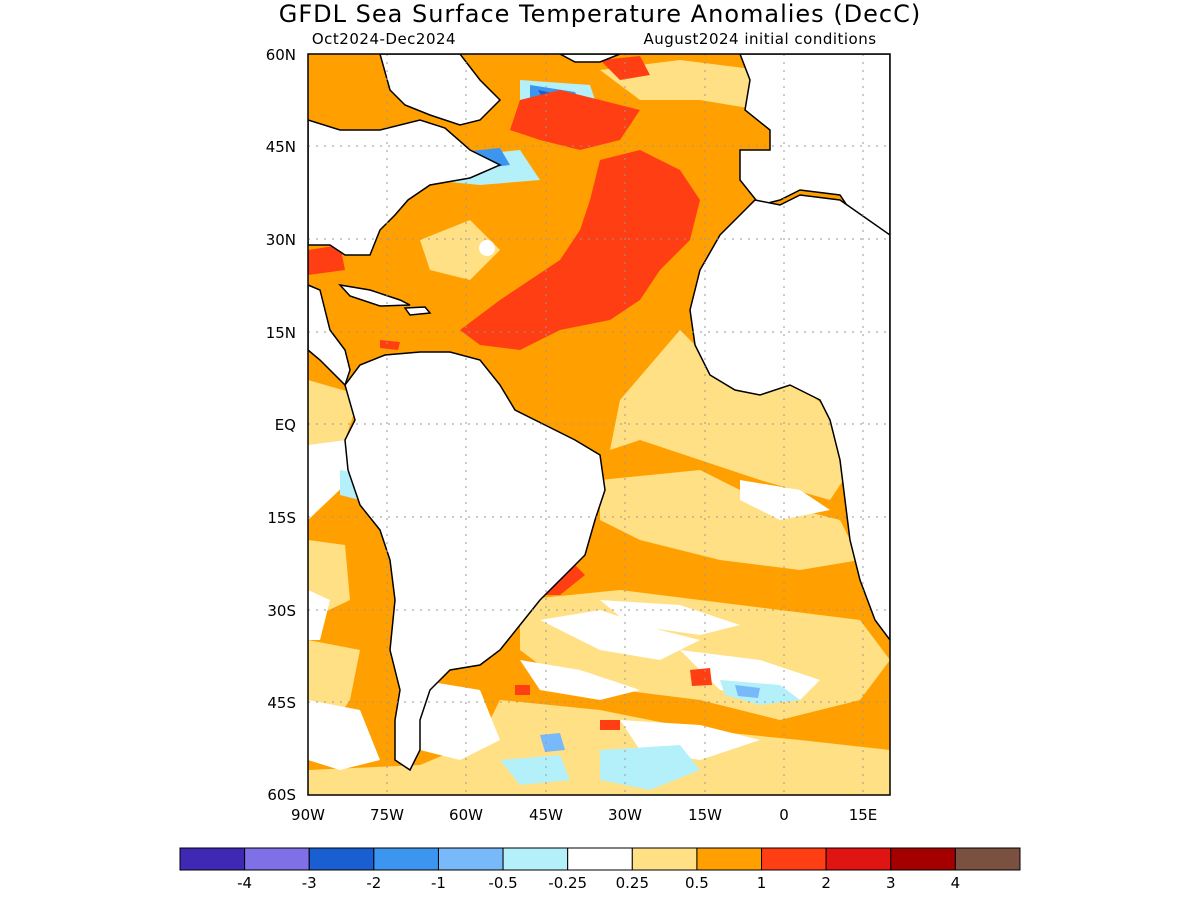 The image size is (1200, 900). What do you see at coordinates (373, 883) in the screenshot?
I see `colorbar-label: -2` at bounding box center [373, 883].